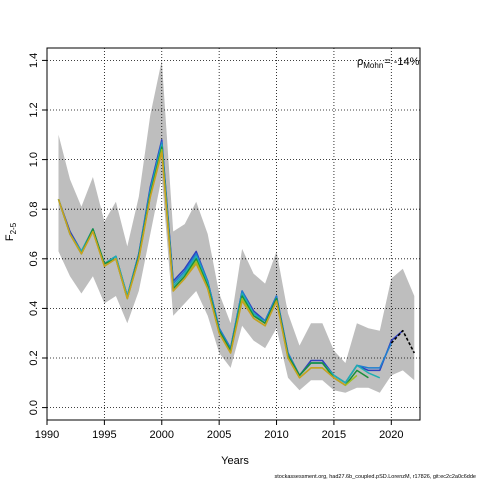  I want to click on mohn-rho-annotation: ρMohn= -14%, so click(388, 63).